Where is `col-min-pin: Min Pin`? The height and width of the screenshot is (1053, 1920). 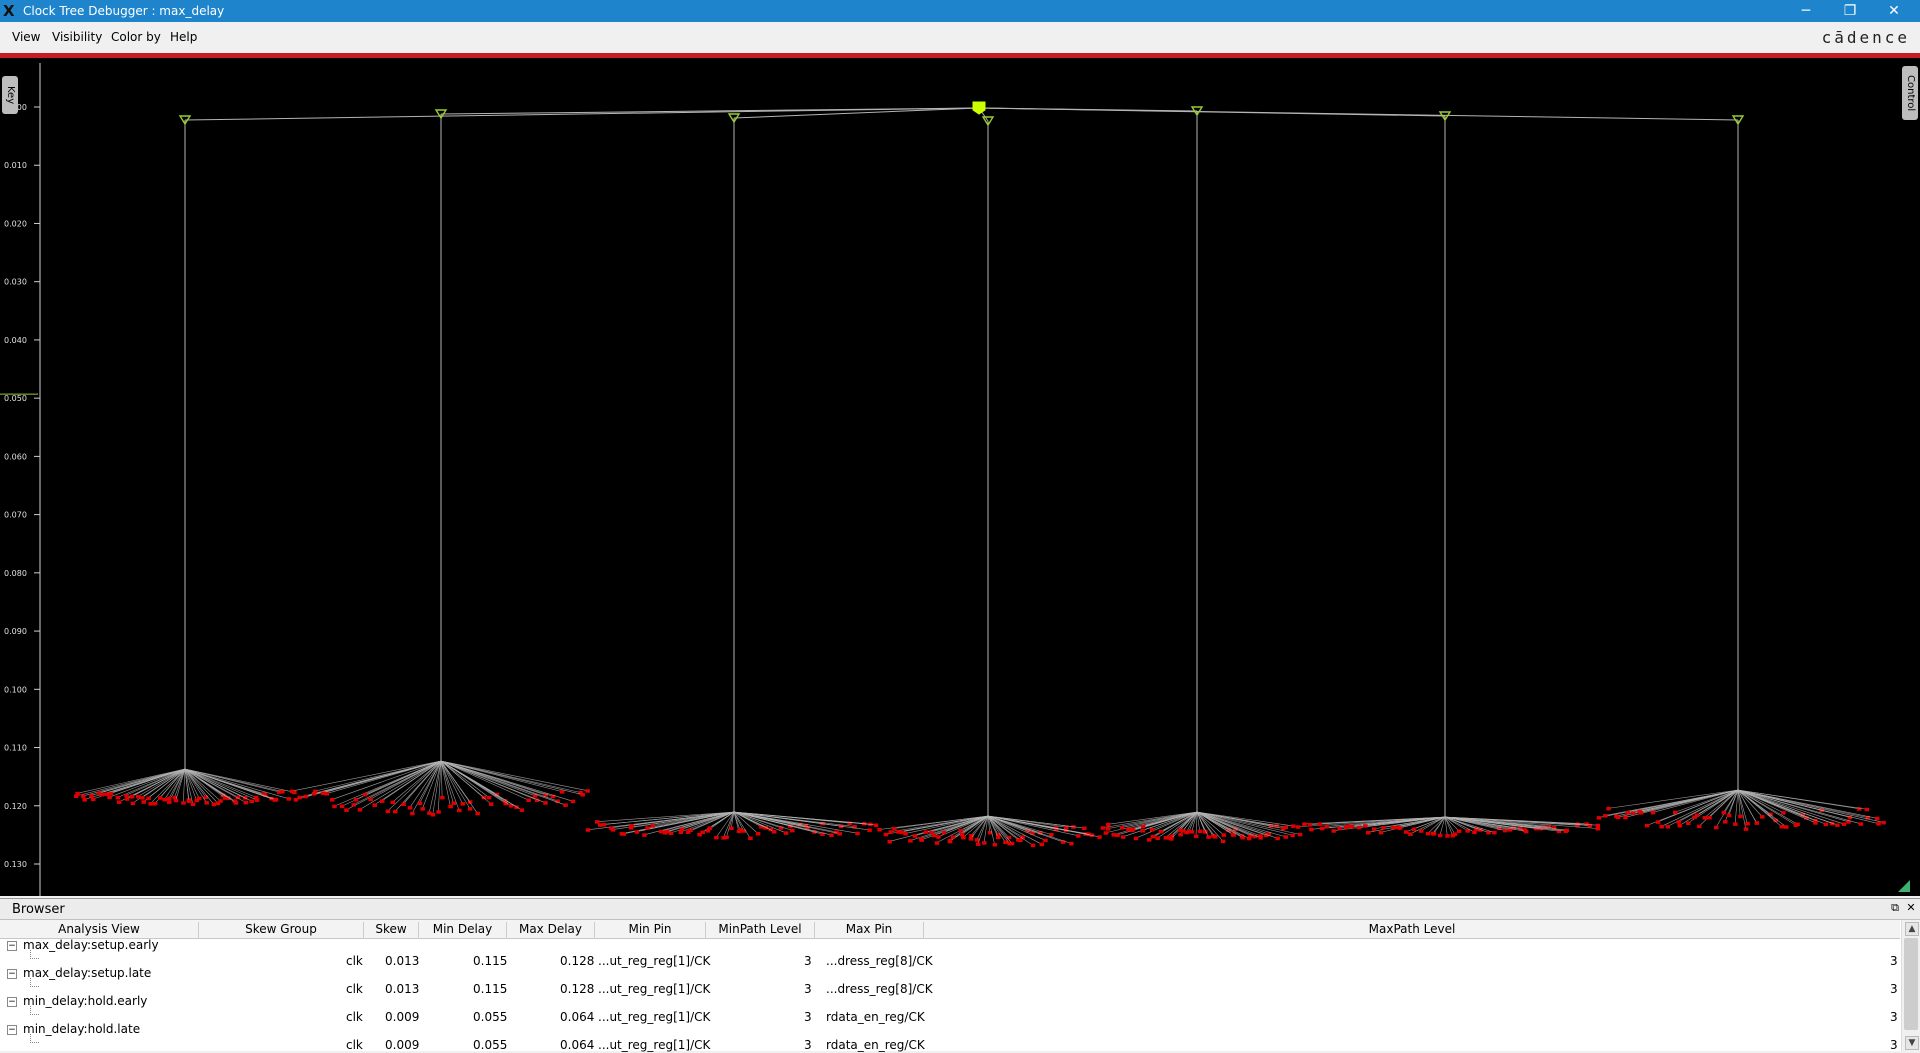
col-min-pin: Min Pin is located at coordinates (650, 930).